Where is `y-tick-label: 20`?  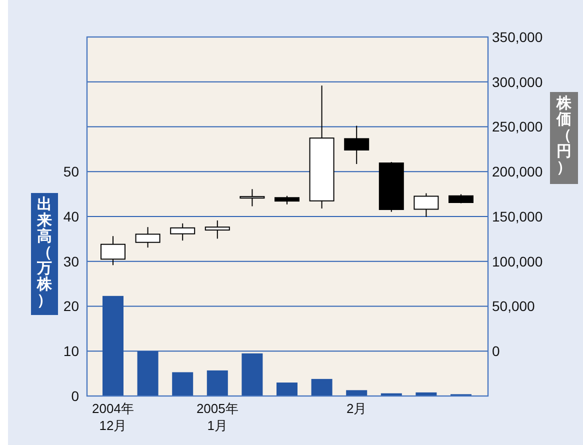 y-tick-label: 20 is located at coordinates (71, 306).